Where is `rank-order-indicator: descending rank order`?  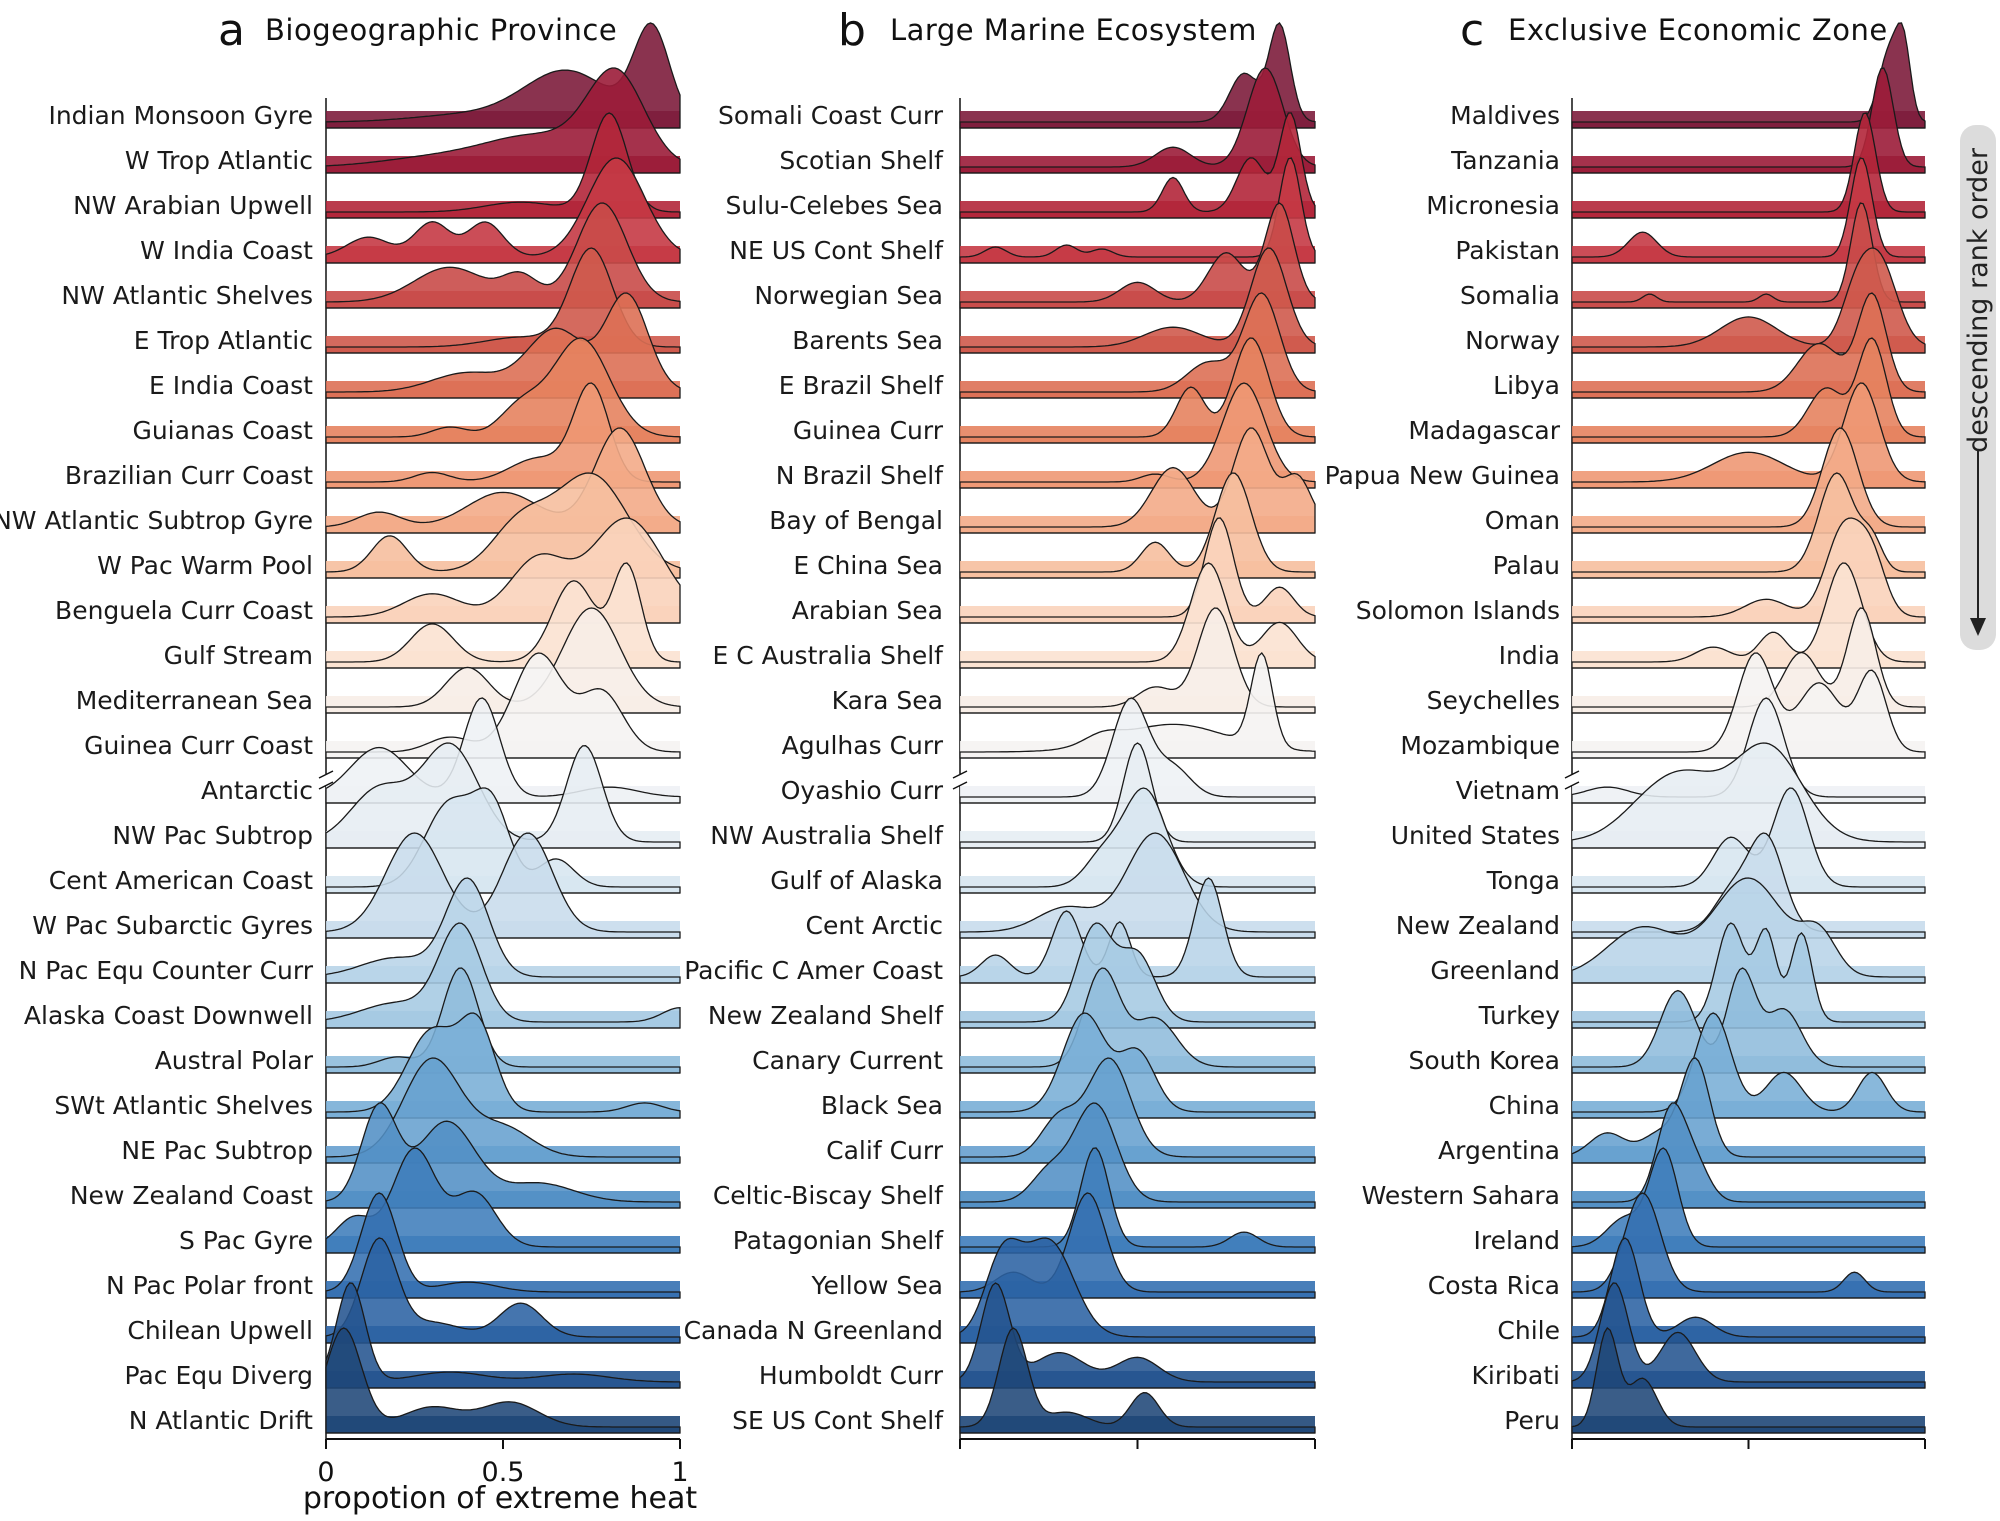
rank-order-indicator: descending rank order is located at coordinates (1978, 387).